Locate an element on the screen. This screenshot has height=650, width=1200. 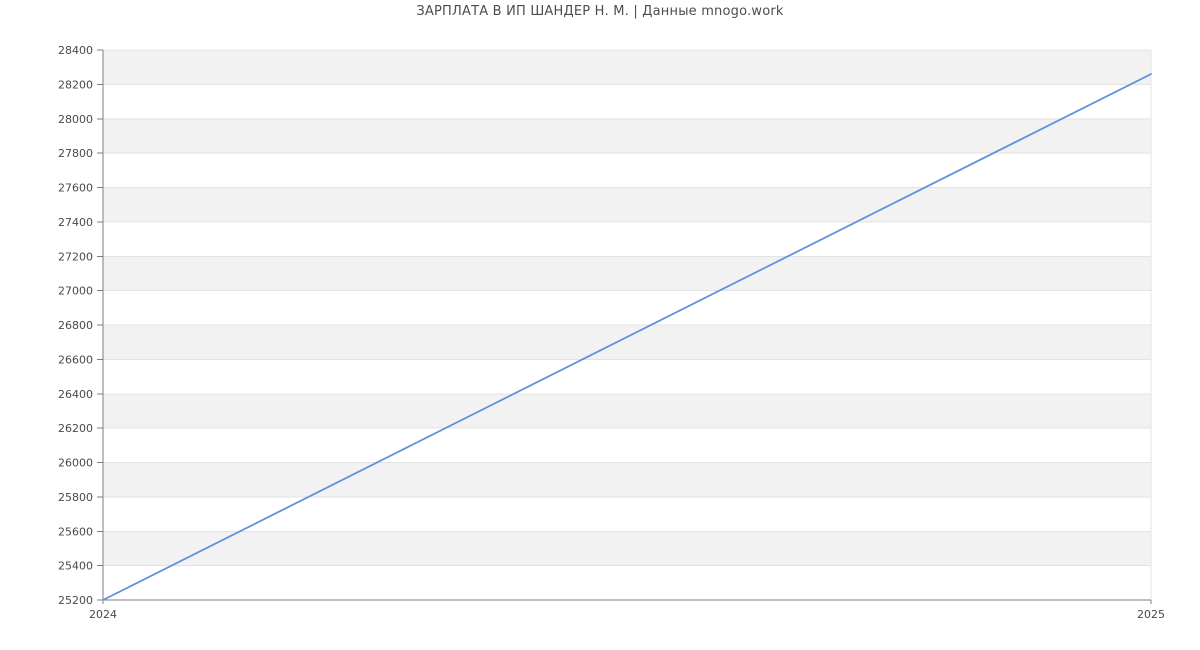
y-tick-label: 25200 is located at coordinates (75, 600).